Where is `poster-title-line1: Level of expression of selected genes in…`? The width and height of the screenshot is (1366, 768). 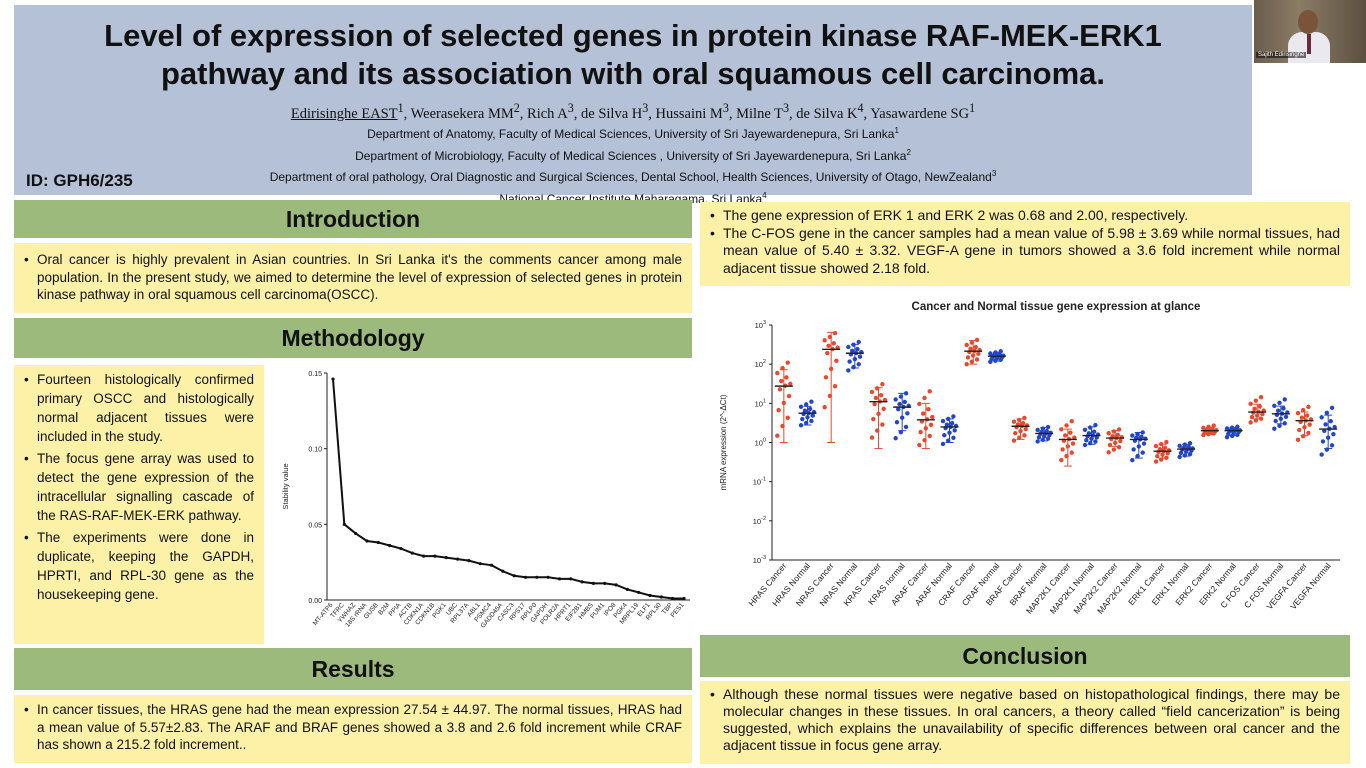 poster-title-line1: Level of expression of selected genes in… is located at coordinates (633, 35).